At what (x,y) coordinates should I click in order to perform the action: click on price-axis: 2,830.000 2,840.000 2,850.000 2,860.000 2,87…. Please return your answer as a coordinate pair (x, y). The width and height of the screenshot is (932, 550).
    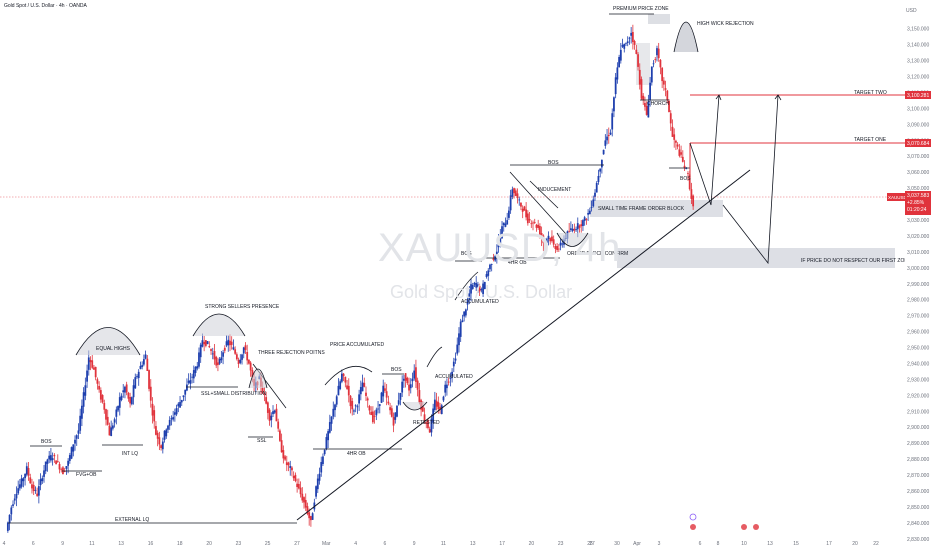
    Looking at the image, I should click on (918, 275).